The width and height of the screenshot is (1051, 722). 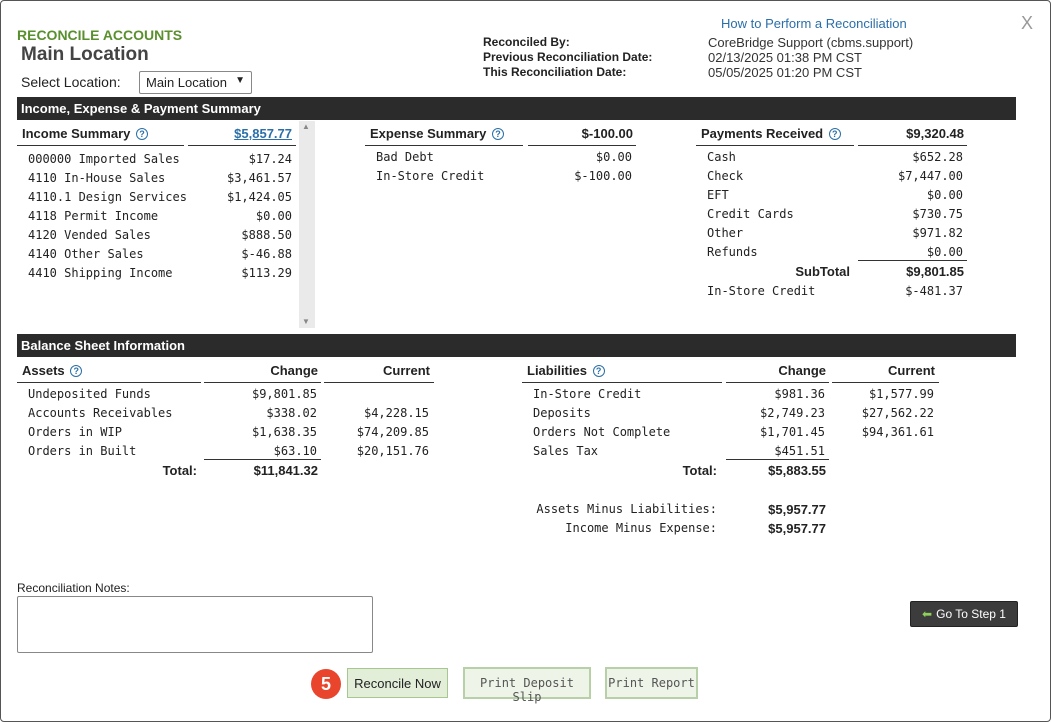 What do you see at coordinates (937, 233) in the screenshot?
I see `payment-row-value: $971.82` at bounding box center [937, 233].